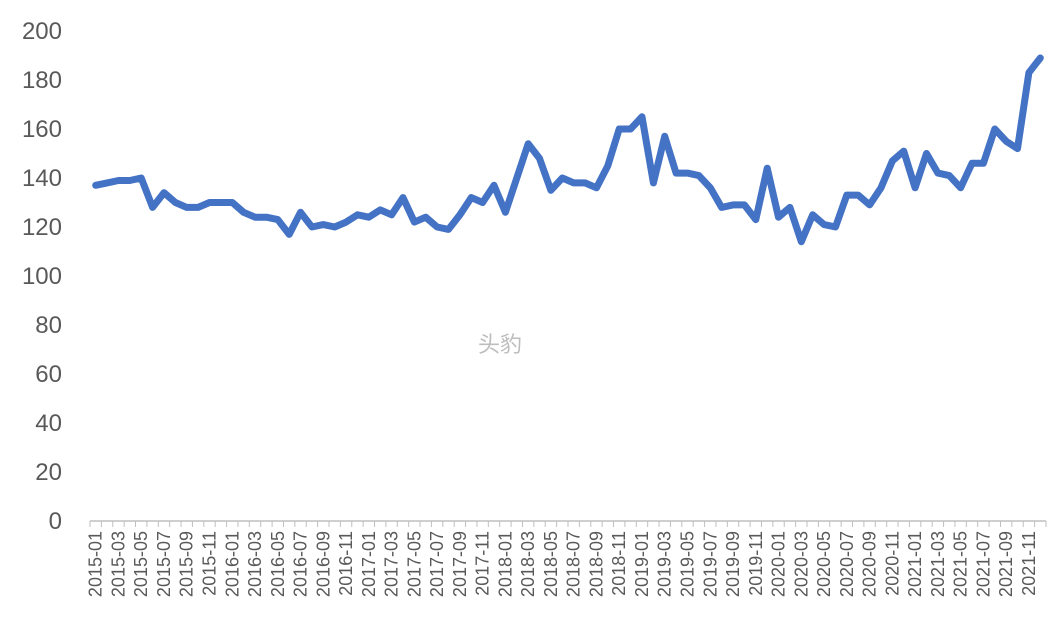 The height and width of the screenshot is (644, 1050). What do you see at coordinates (323, 564) in the screenshot?
I see `x-tick-label: 2016-09` at bounding box center [323, 564].